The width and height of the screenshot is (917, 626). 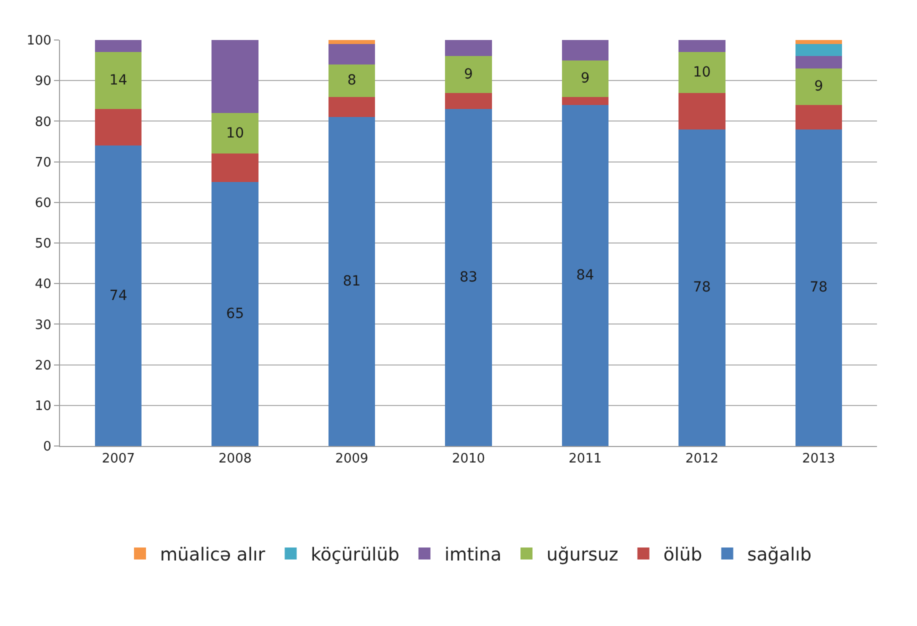 I want to click on x-tick-label: 2013, so click(x=819, y=459).